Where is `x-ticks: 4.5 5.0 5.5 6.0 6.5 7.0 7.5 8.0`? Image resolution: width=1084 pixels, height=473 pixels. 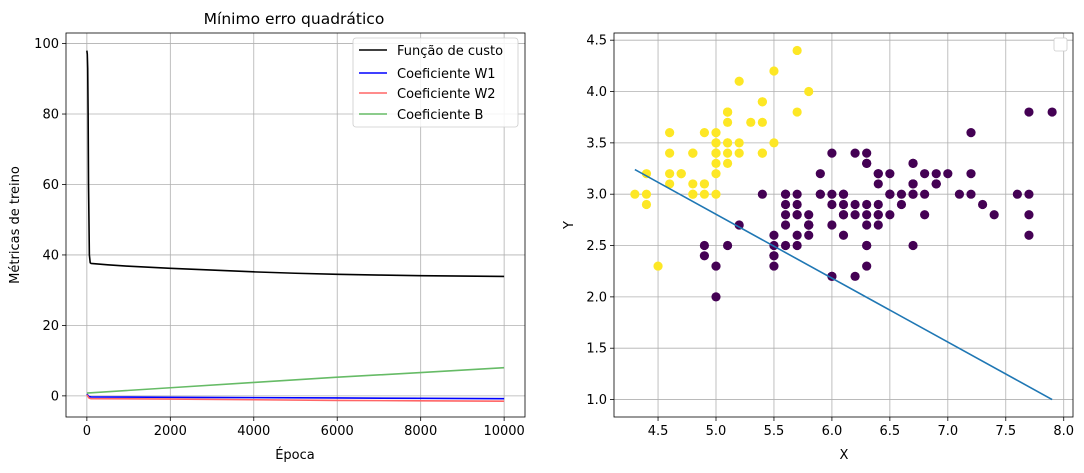
x-ticks: 4.5 5.0 5.5 6.0 6.5 7.0 7.5 8.0 is located at coordinates (861, 428).